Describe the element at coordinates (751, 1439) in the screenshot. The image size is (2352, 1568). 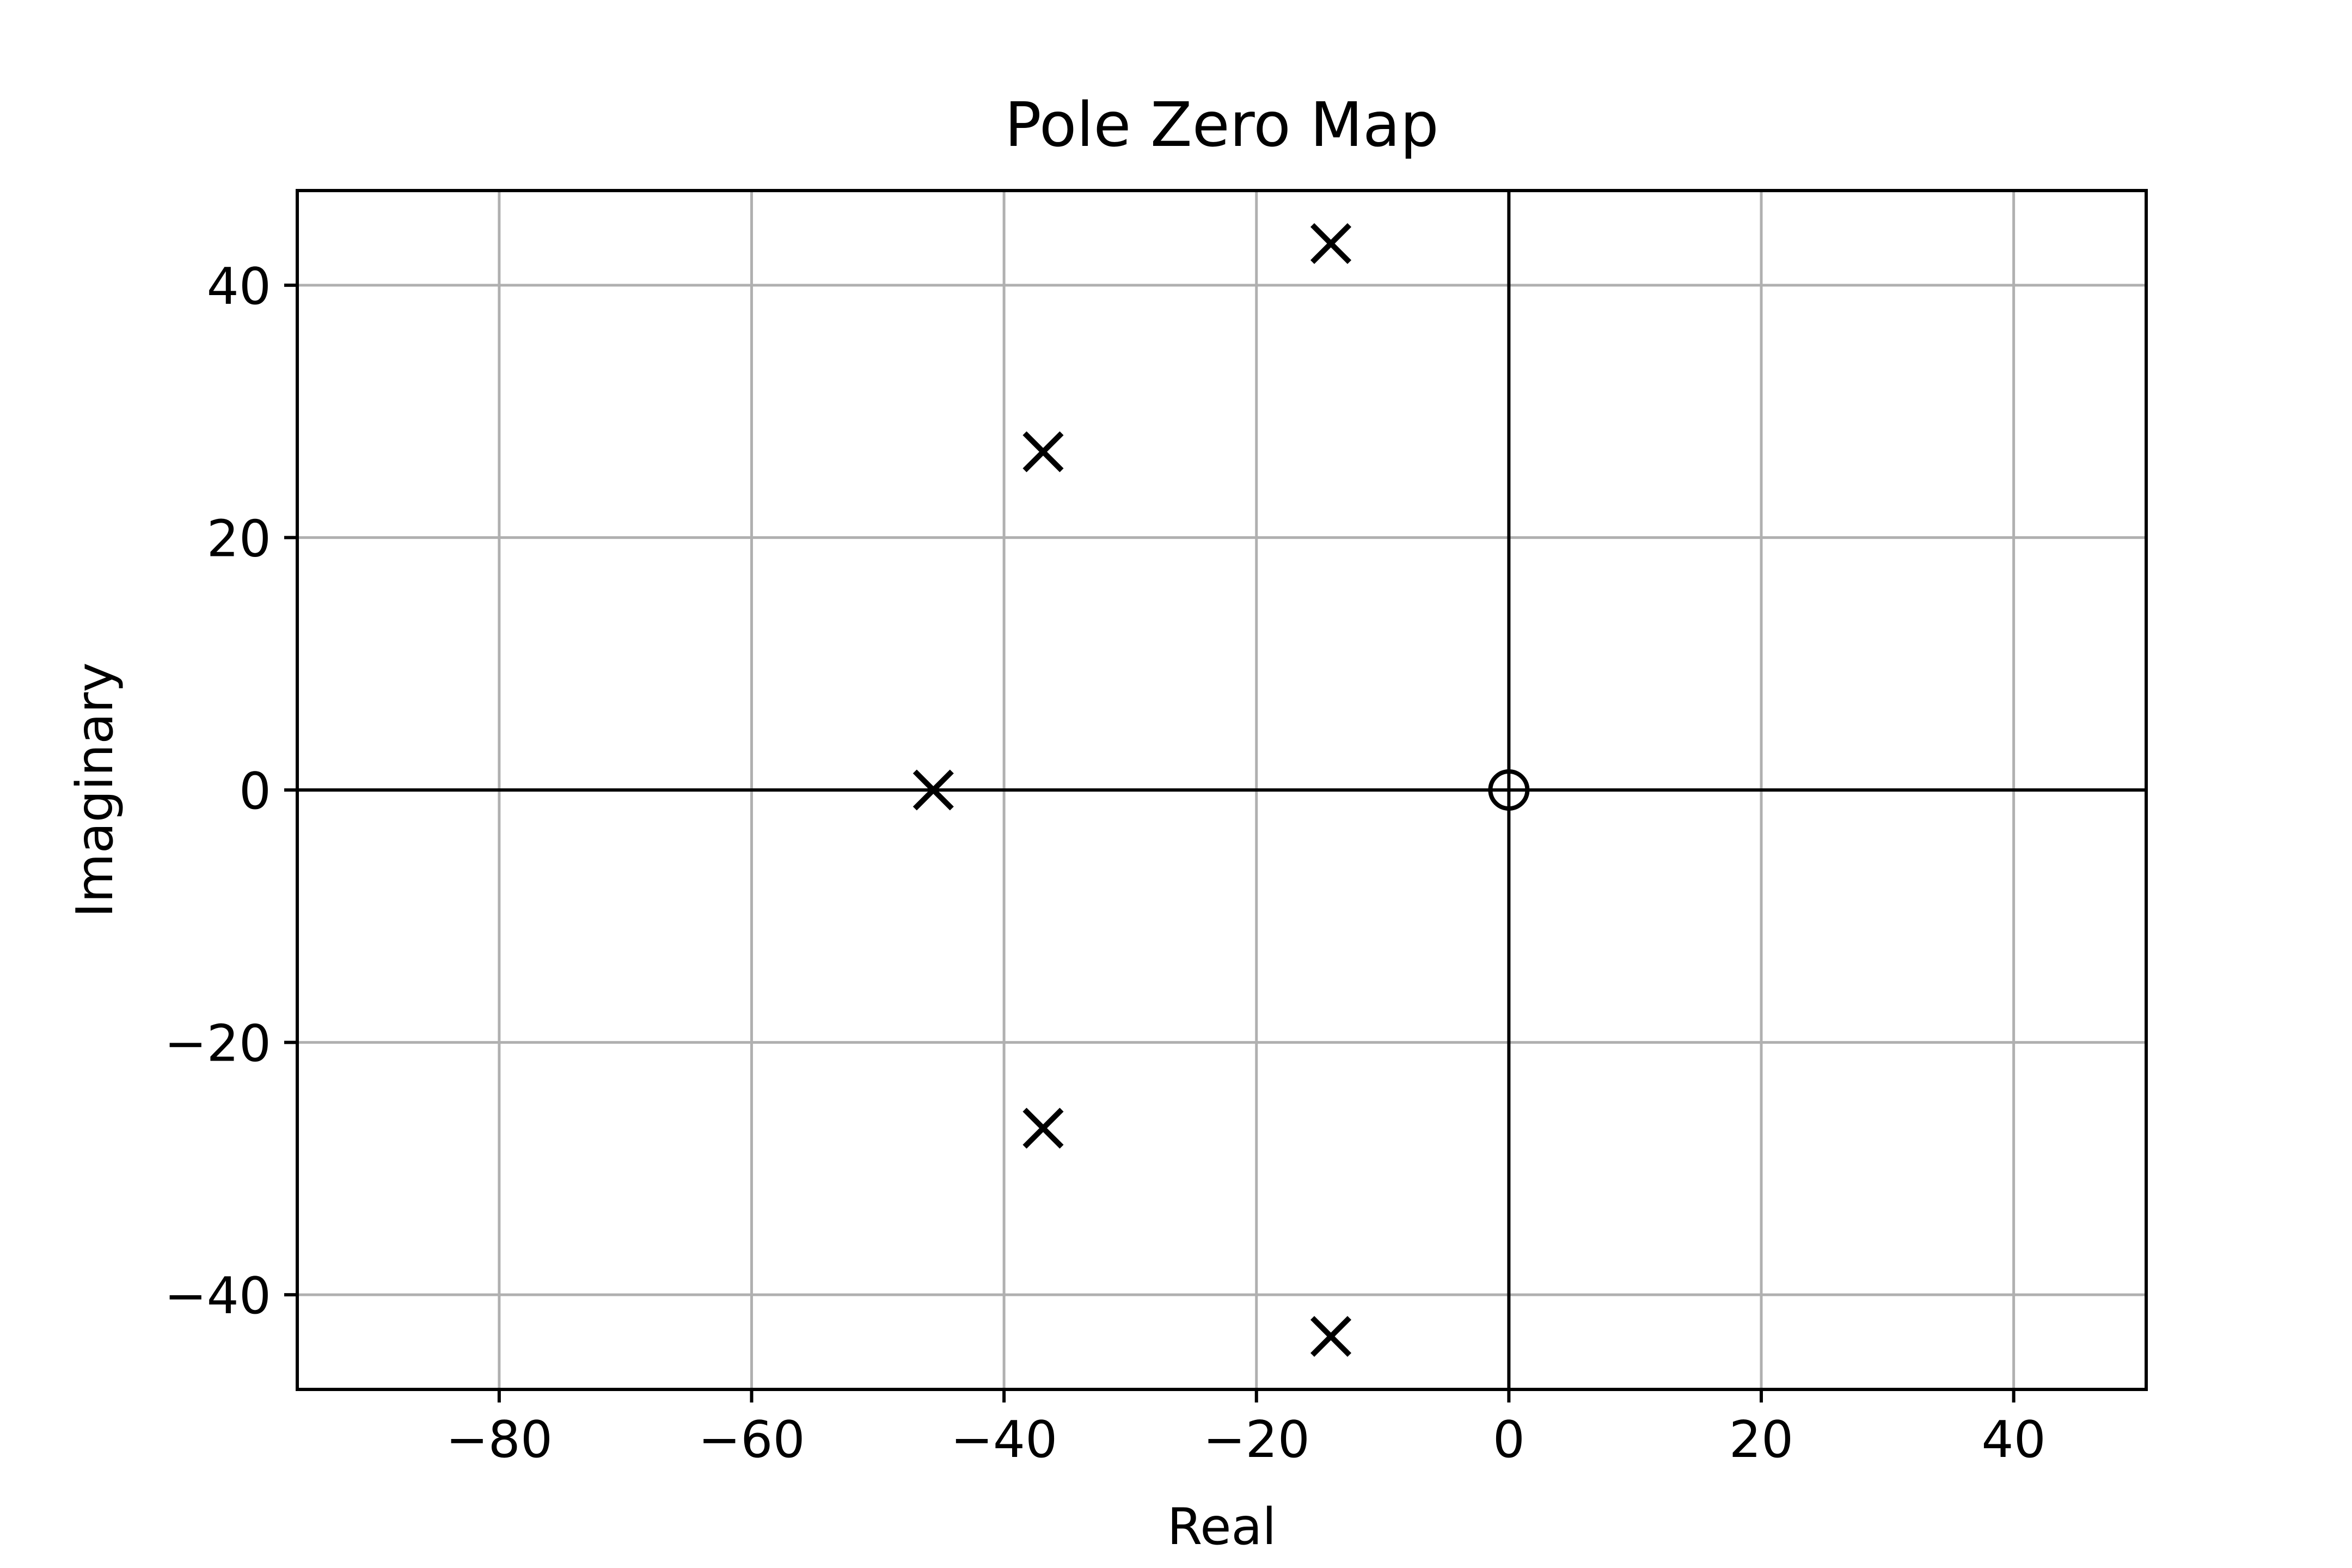
I see `x-tick-label: −60` at that location.